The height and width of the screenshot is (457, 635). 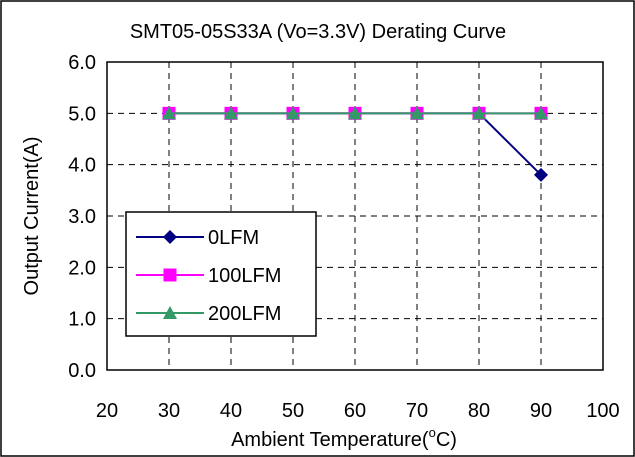 I want to click on legend: 0LFM 100LFM 200LFM, so click(x=221, y=274).